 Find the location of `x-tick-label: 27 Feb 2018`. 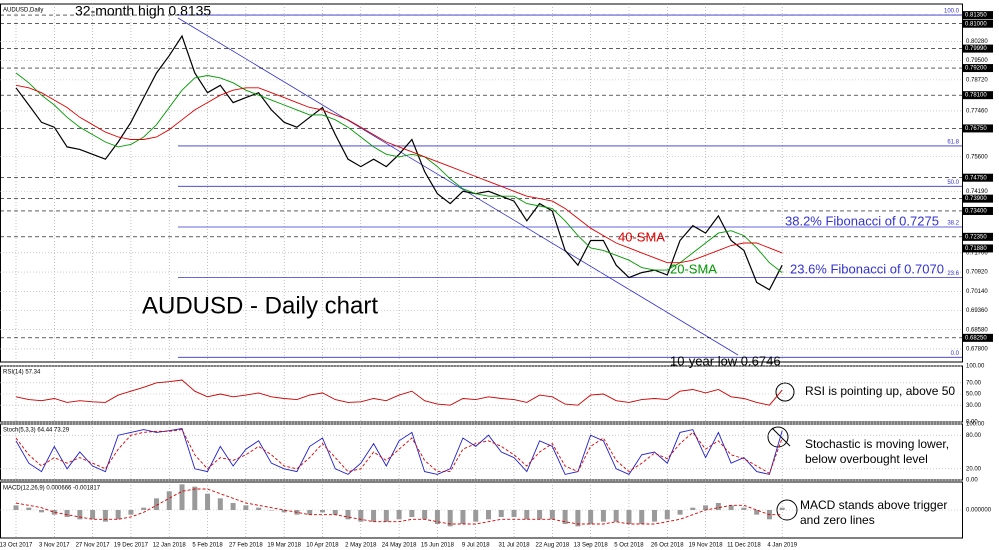

x-tick-label: 27 Feb 2018 is located at coordinates (246, 546).